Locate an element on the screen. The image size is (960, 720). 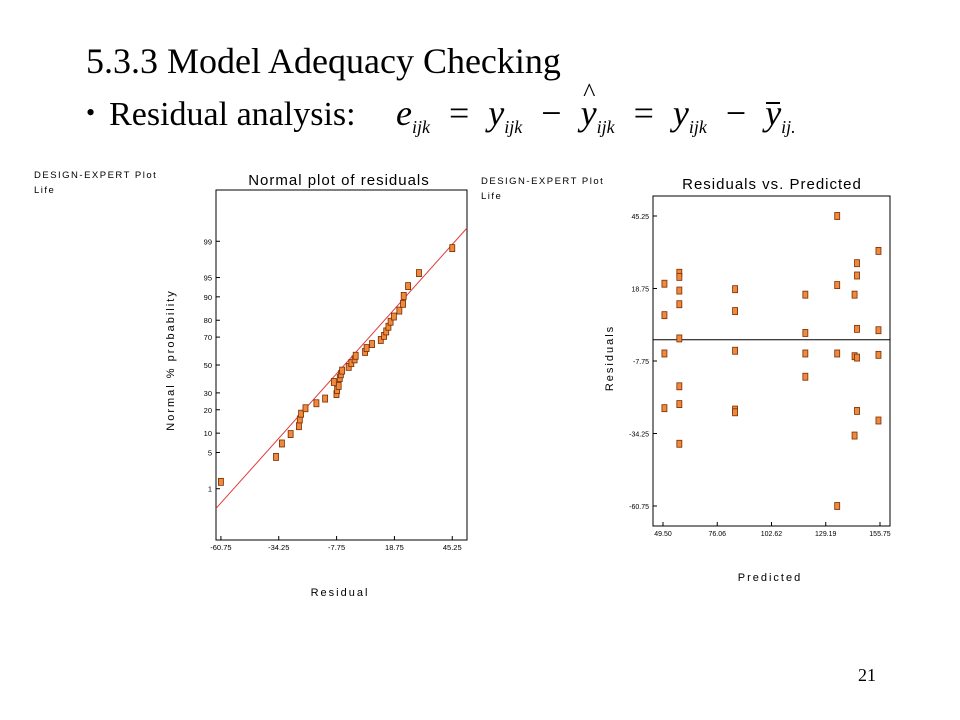
left-plot-header: DESIGN-EXPERT Plot Life is located at coordinates (95, 183).